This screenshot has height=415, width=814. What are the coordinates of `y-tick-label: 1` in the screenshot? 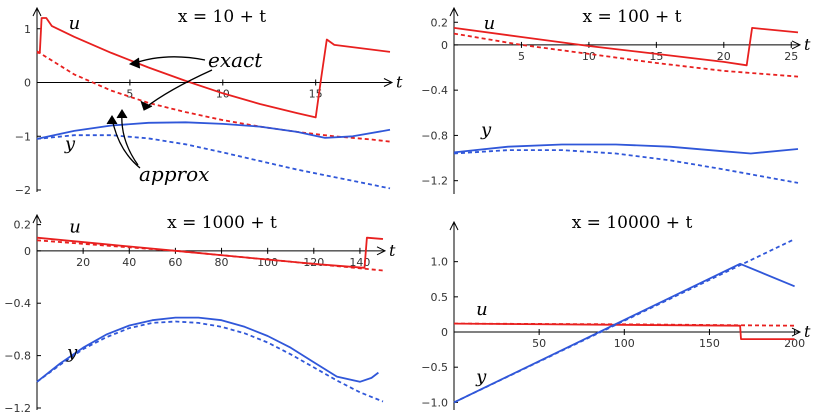 It's located at (27, 29).